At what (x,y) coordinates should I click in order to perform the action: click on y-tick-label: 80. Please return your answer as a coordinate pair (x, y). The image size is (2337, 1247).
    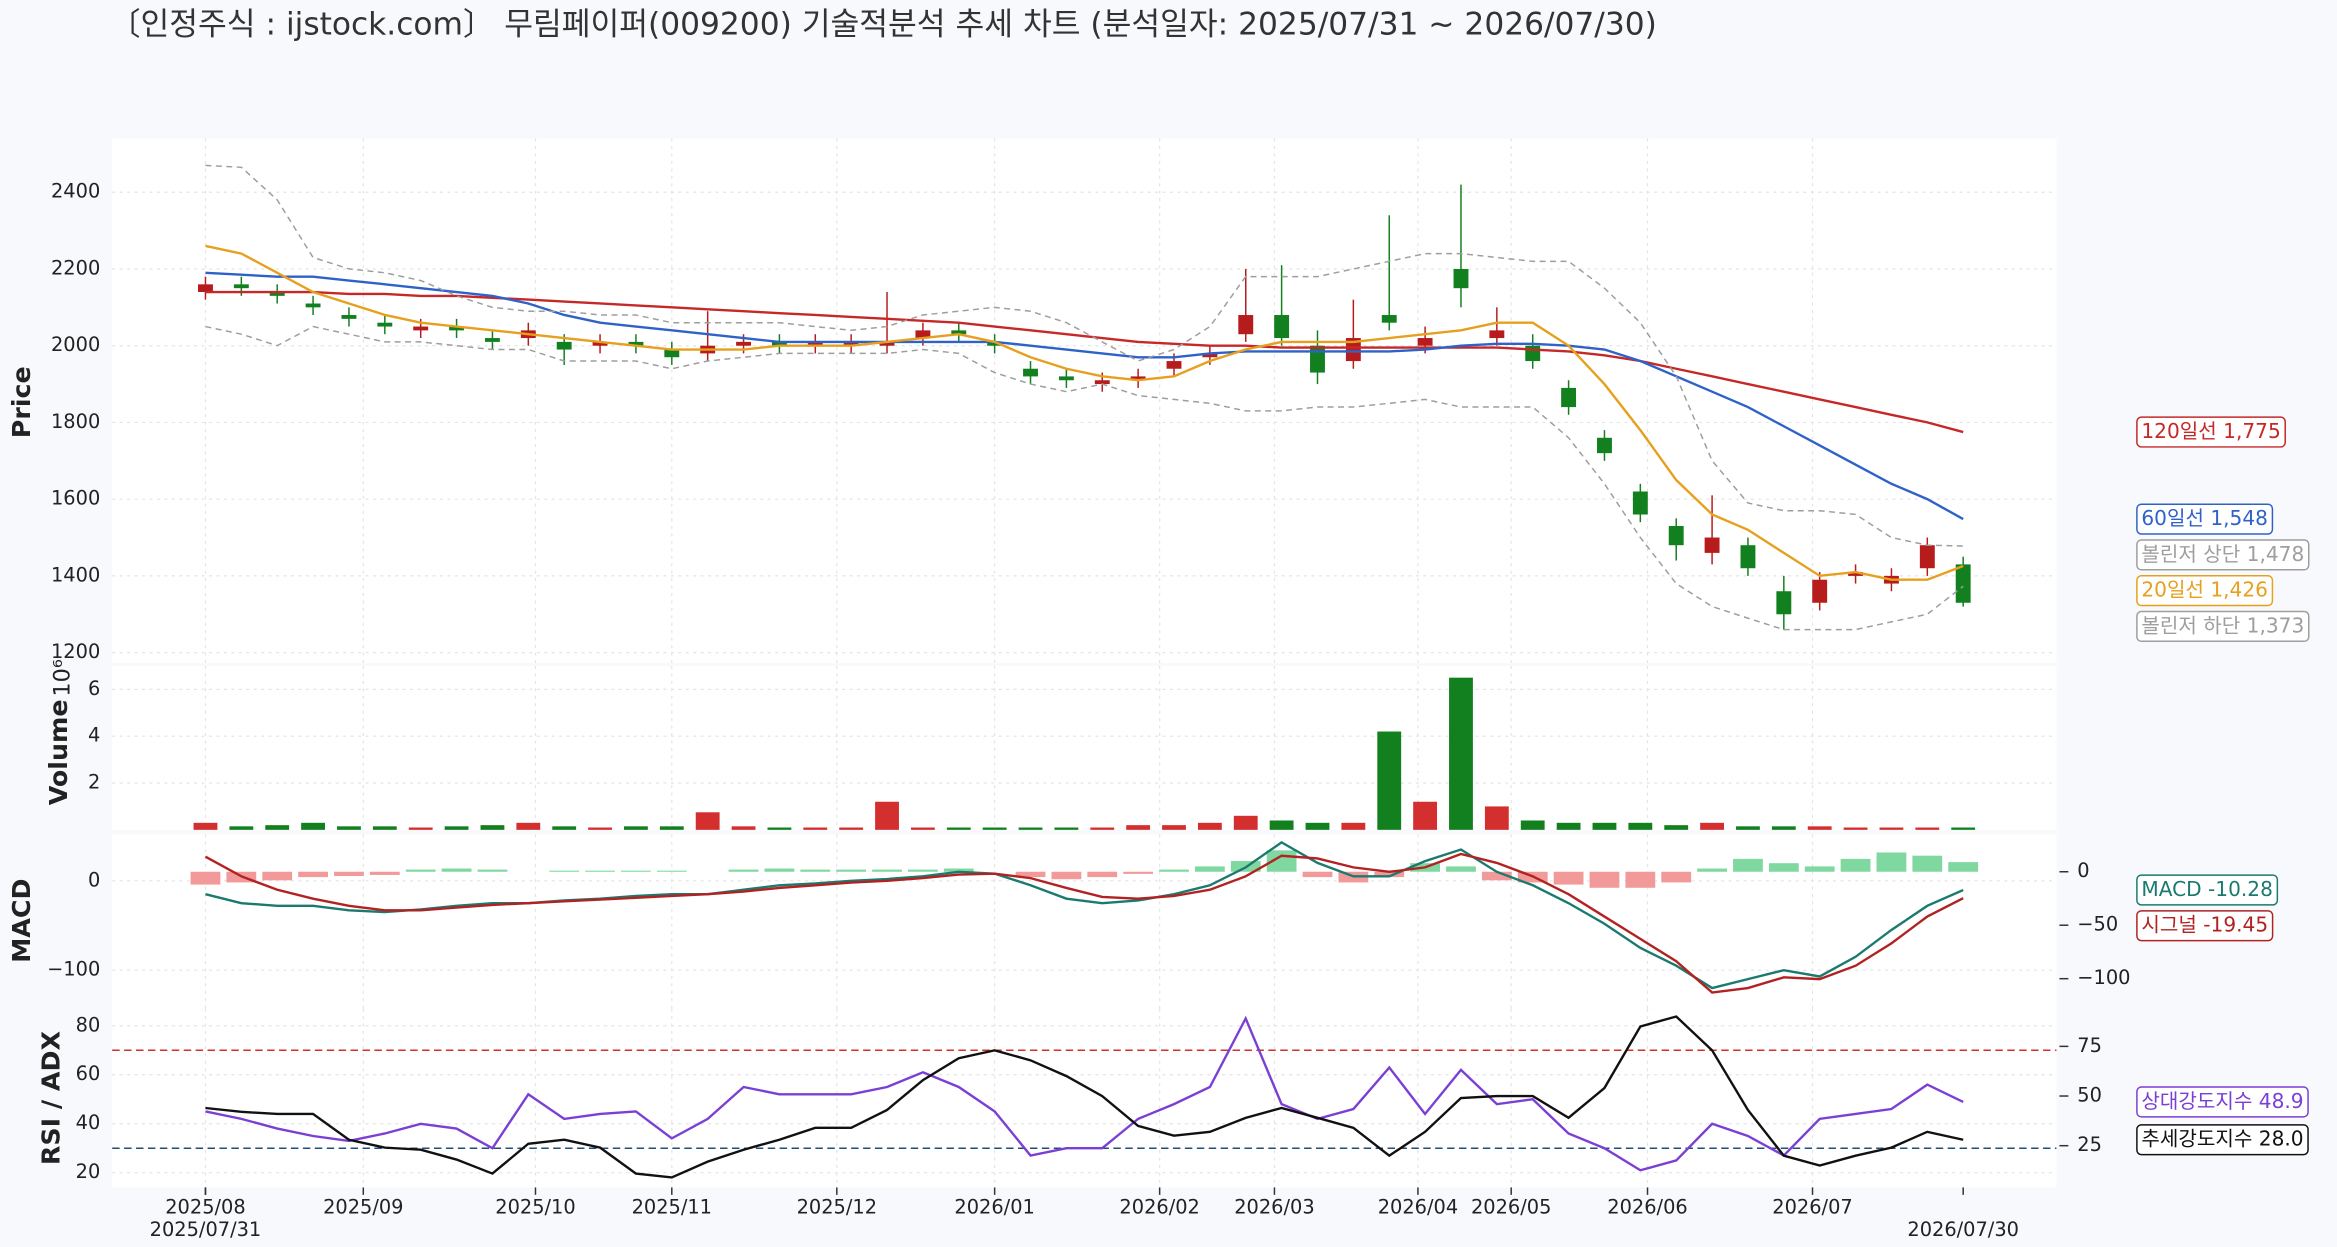
    Looking at the image, I should click on (88, 1024).